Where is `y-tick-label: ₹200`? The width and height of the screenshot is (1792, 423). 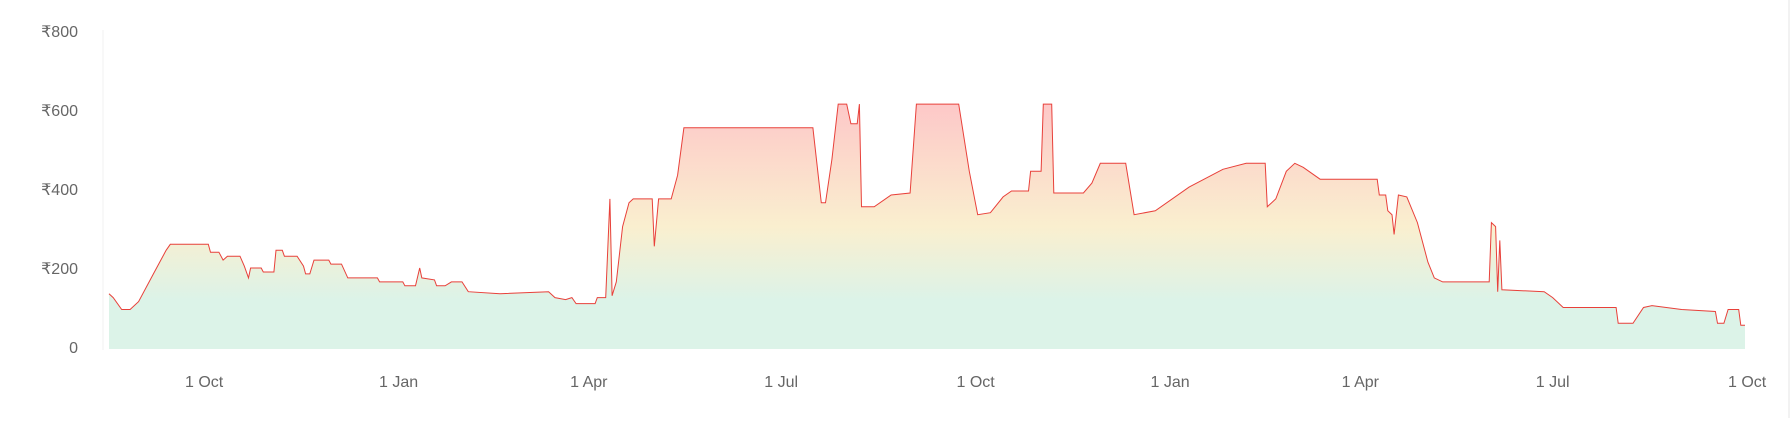 y-tick-label: ₹200 is located at coordinates (59, 269).